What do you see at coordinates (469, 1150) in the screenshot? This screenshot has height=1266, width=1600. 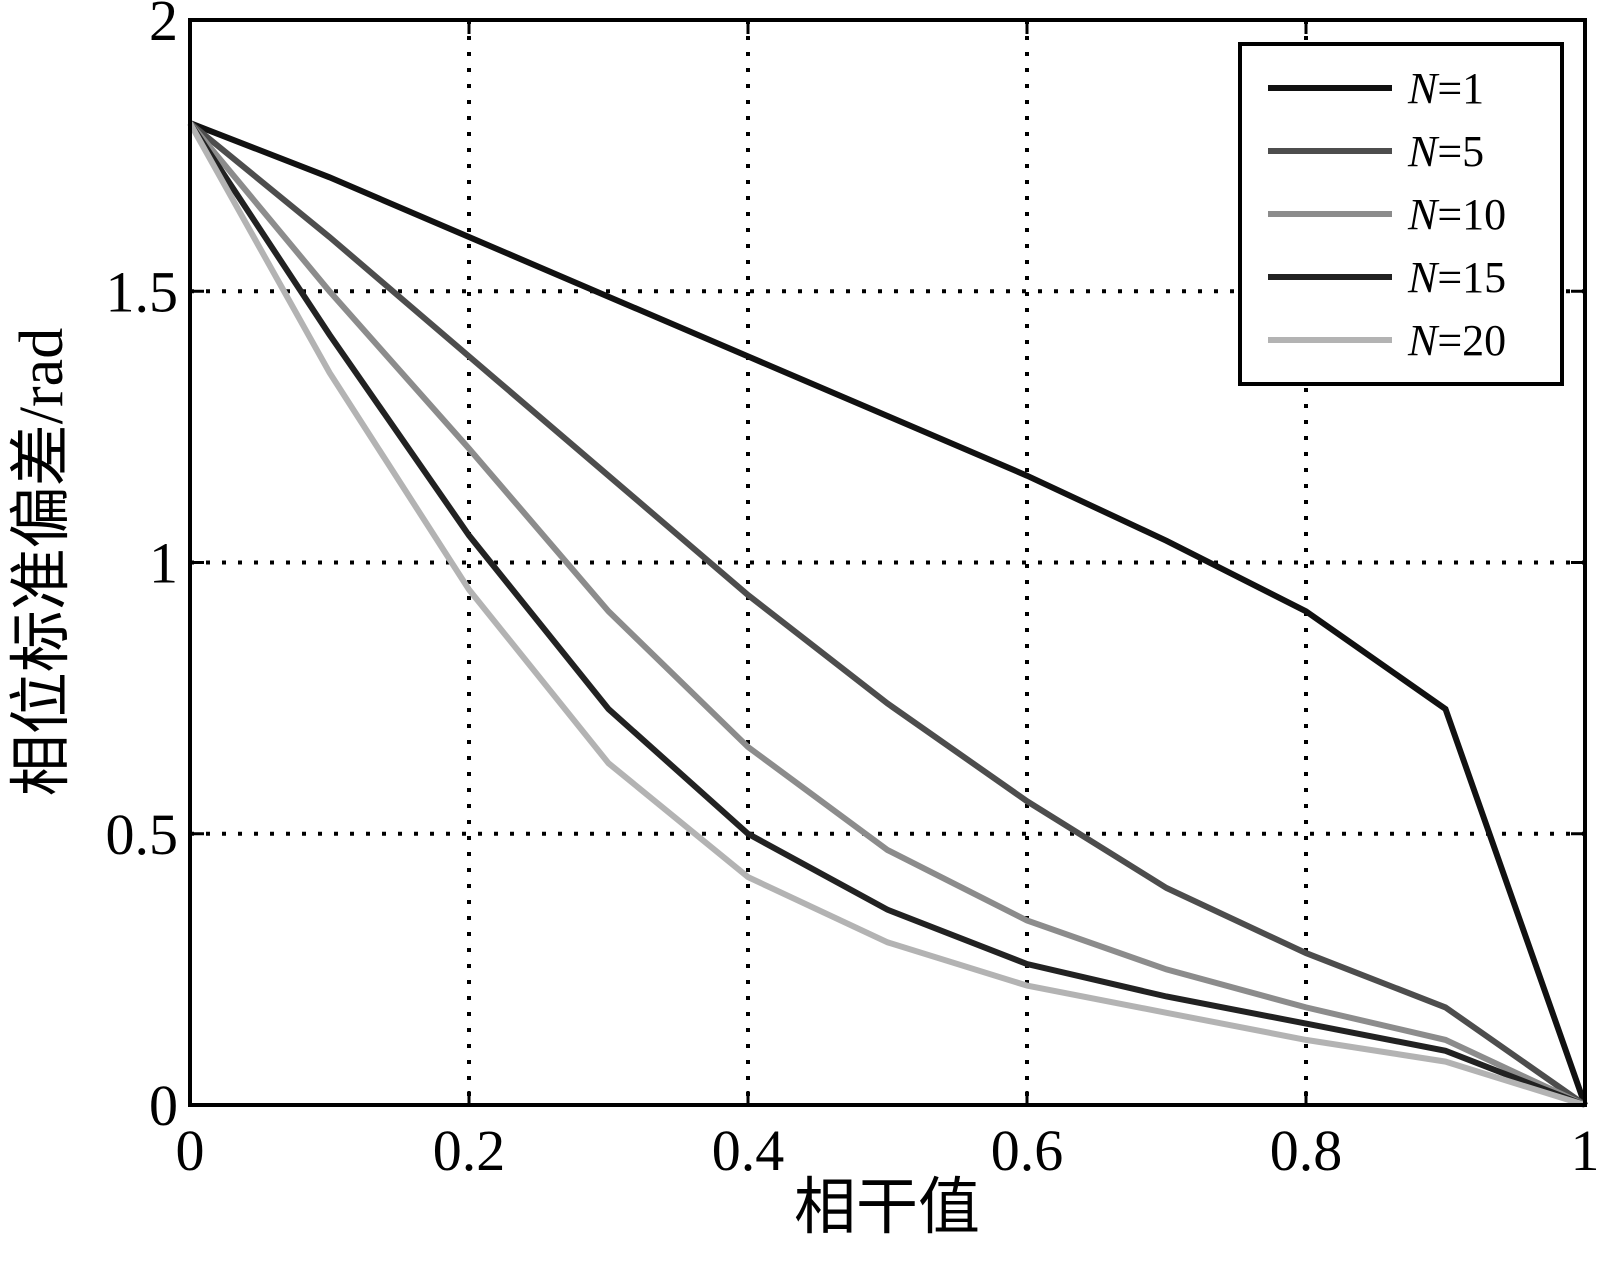 I see `x-tick-label: 0.2` at bounding box center [469, 1150].